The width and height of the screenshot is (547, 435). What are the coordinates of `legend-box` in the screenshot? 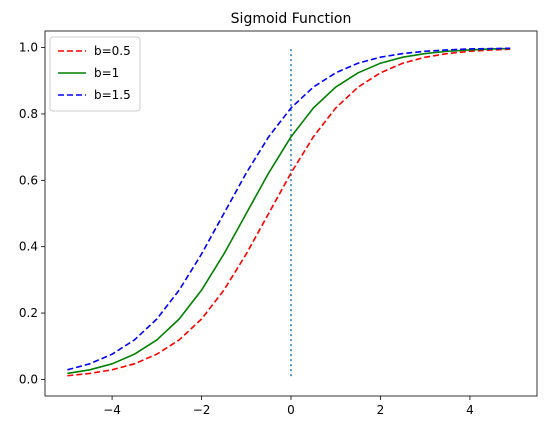 It's located at (95, 74).